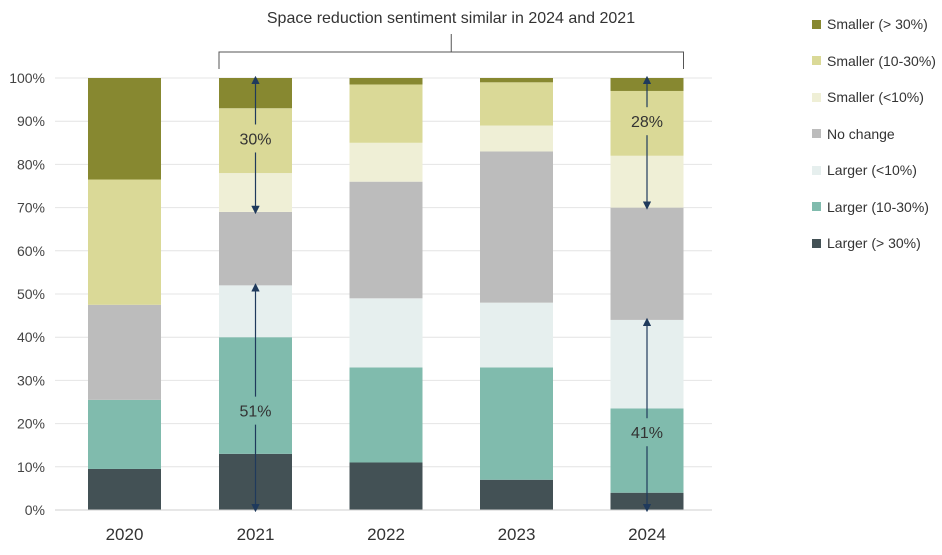  What do you see at coordinates (27, 78) in the screenshot?
I see `y-tick-label: 100%` at bounding box center [27, 78].